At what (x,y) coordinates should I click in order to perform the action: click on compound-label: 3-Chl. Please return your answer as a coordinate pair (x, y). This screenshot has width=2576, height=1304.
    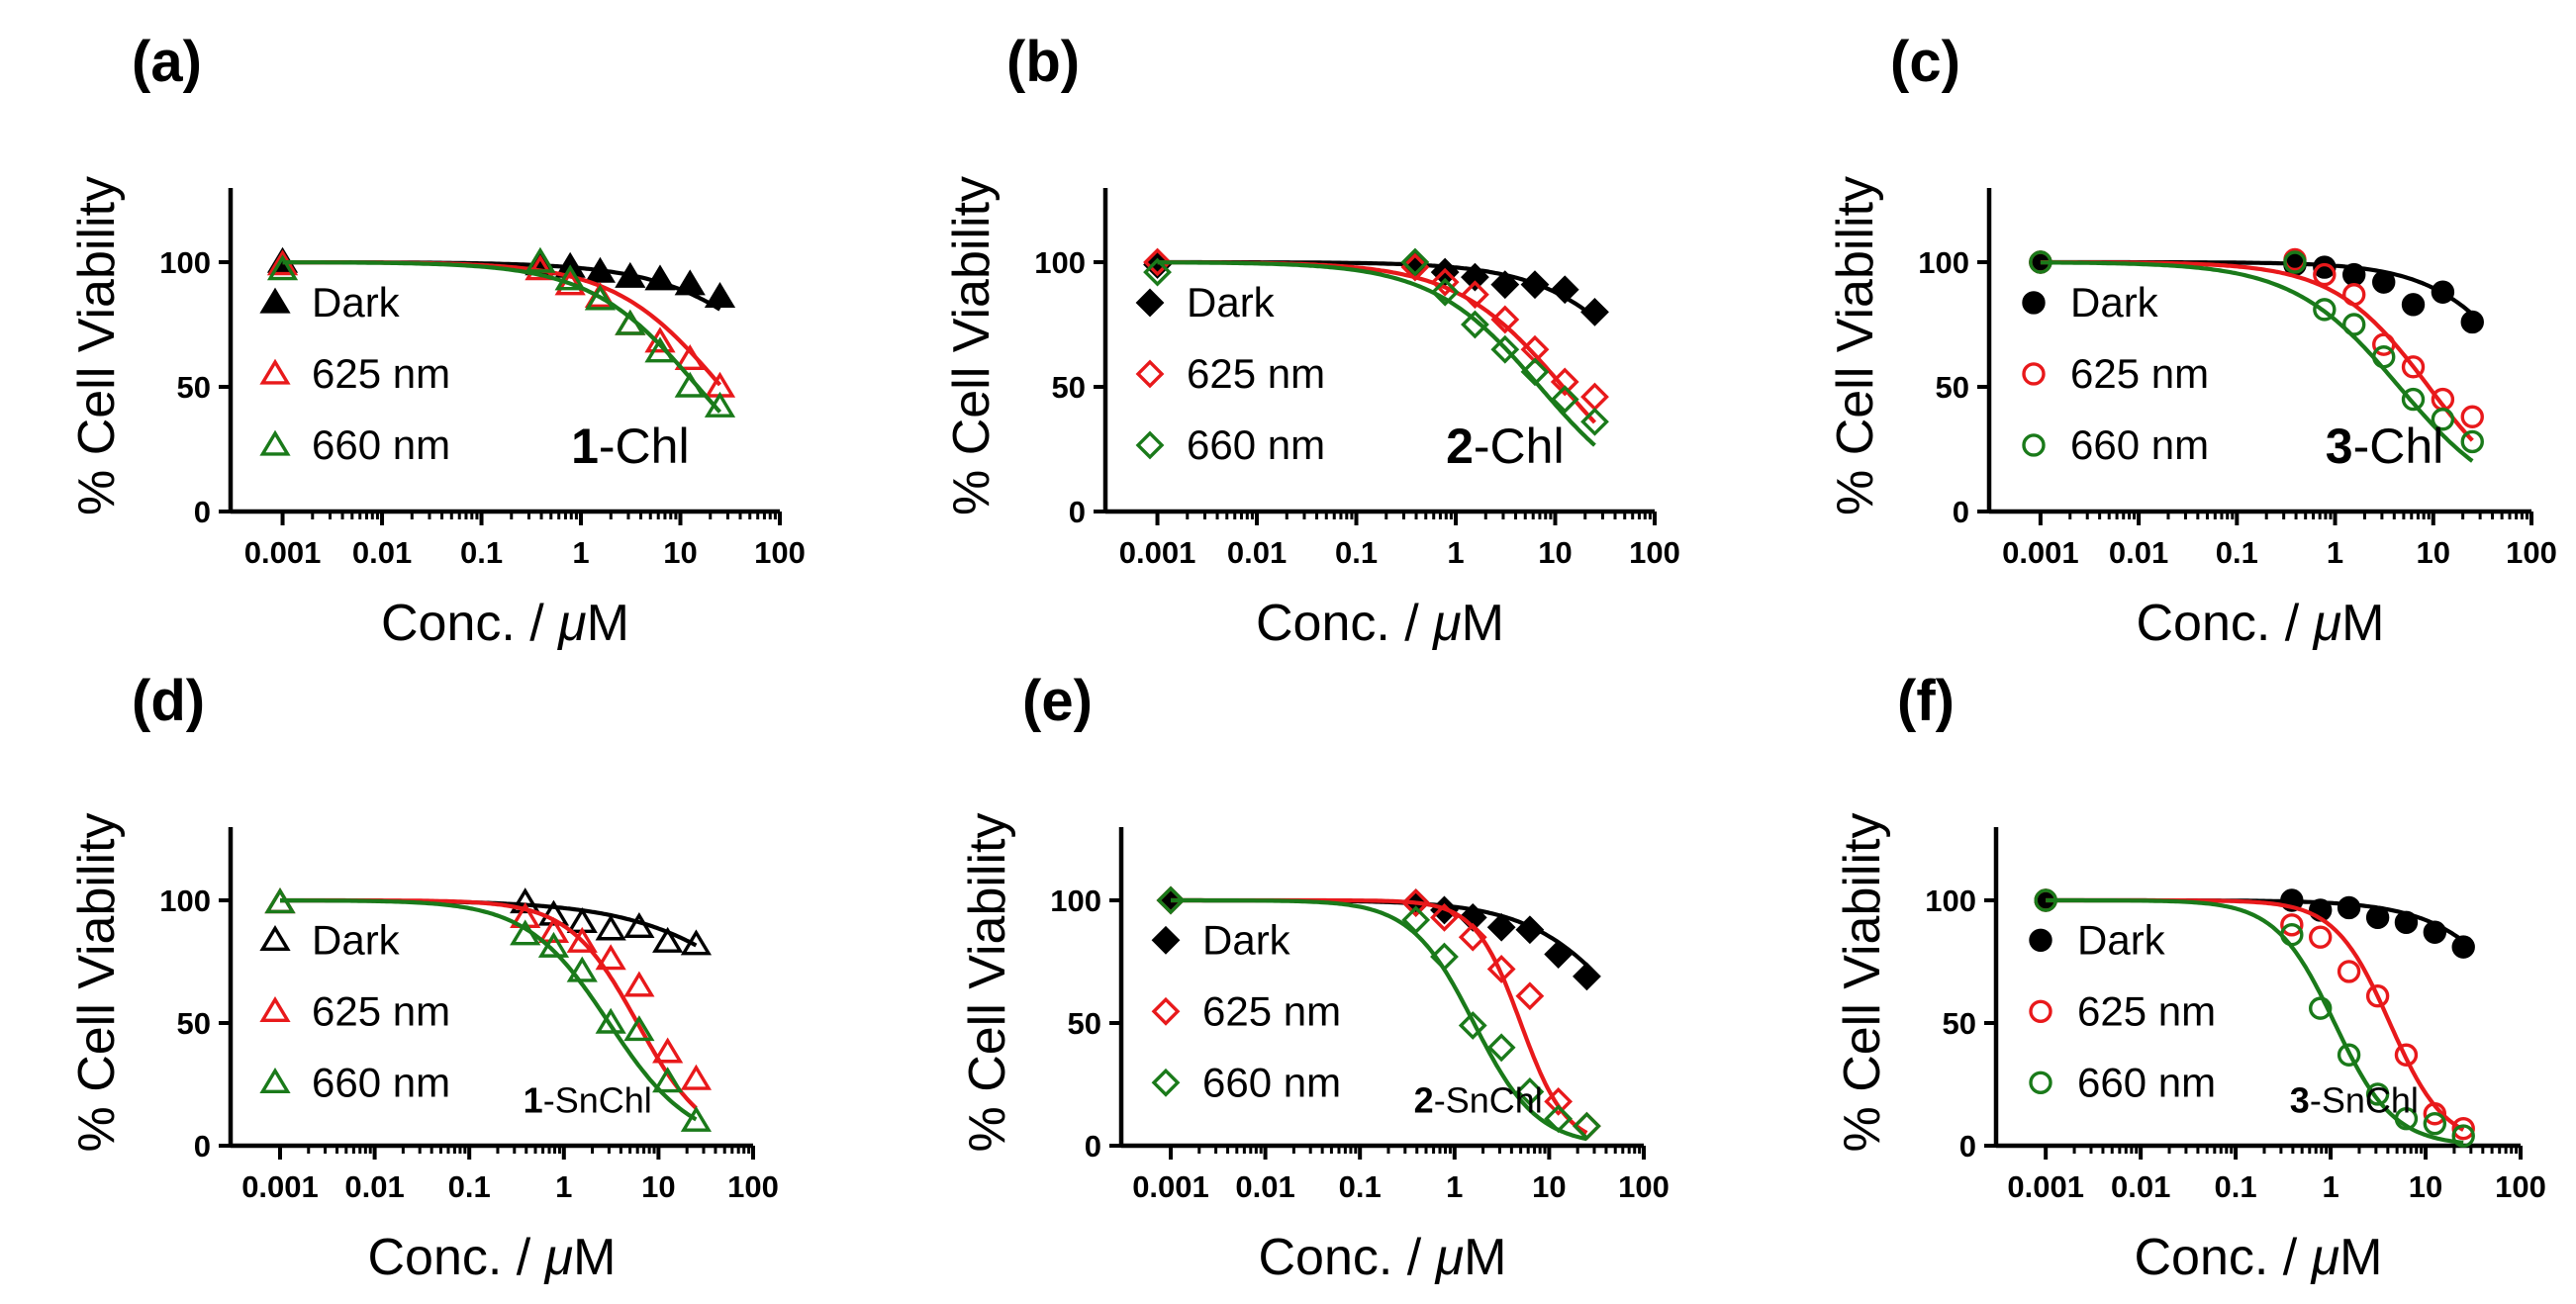
    Looking at the image, I should click on (2385, 447).